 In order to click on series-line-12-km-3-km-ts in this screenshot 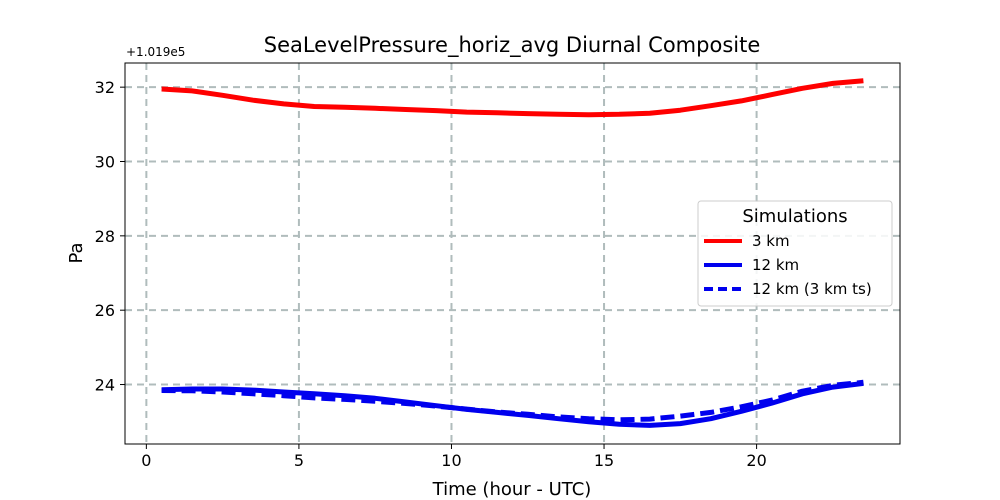, I will do `click(512, 401)`.